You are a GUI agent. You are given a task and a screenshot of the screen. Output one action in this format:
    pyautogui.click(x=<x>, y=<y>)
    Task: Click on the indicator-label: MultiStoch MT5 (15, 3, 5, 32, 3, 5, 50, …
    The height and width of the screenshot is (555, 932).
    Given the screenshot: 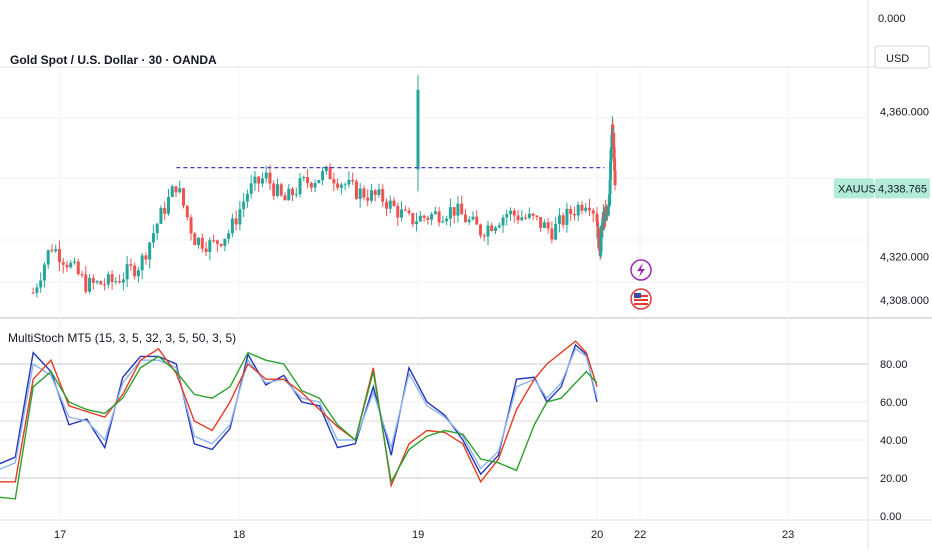 What is the action you would take?
    pyautogui.click(x=122, y=338)
    